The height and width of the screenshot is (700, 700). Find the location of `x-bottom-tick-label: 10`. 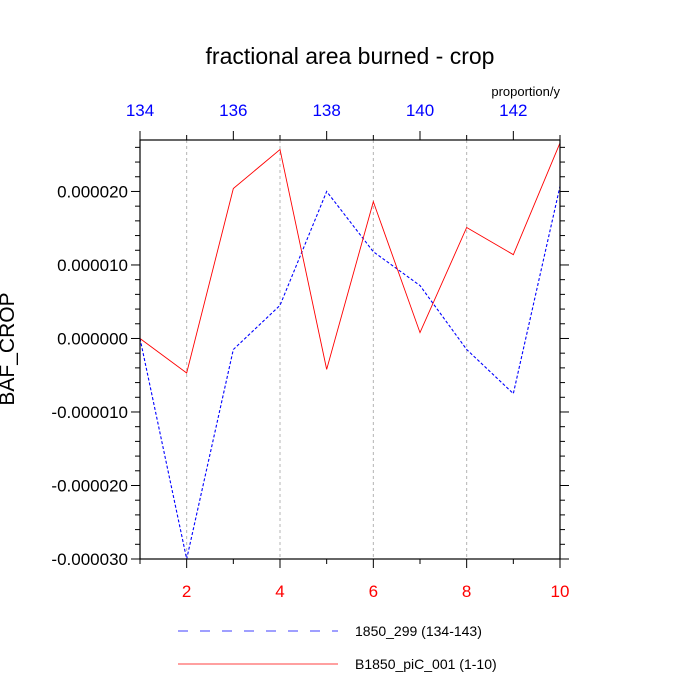

x-bottom-tick-label: 10 is located at coordinates (560, 591).